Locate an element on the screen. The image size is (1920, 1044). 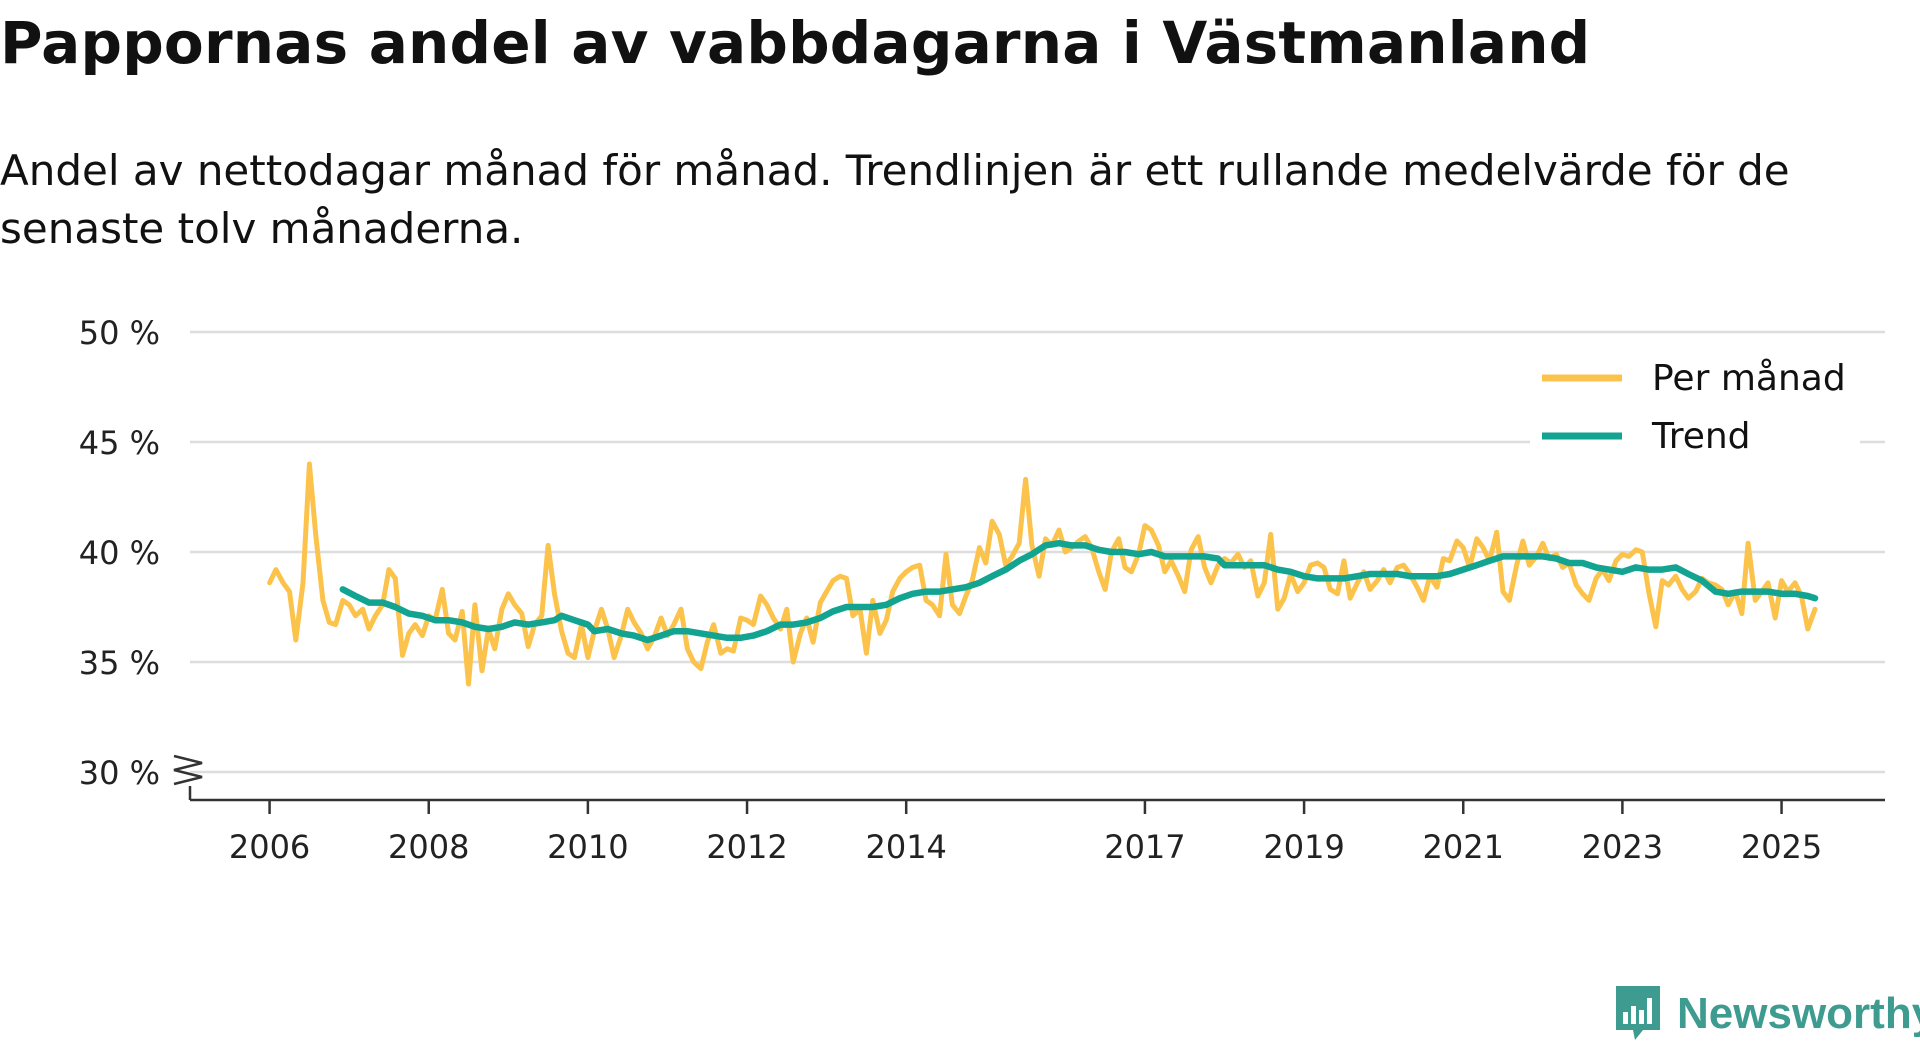
y-tick-label: 40 % is located at coordinates (119, 553).